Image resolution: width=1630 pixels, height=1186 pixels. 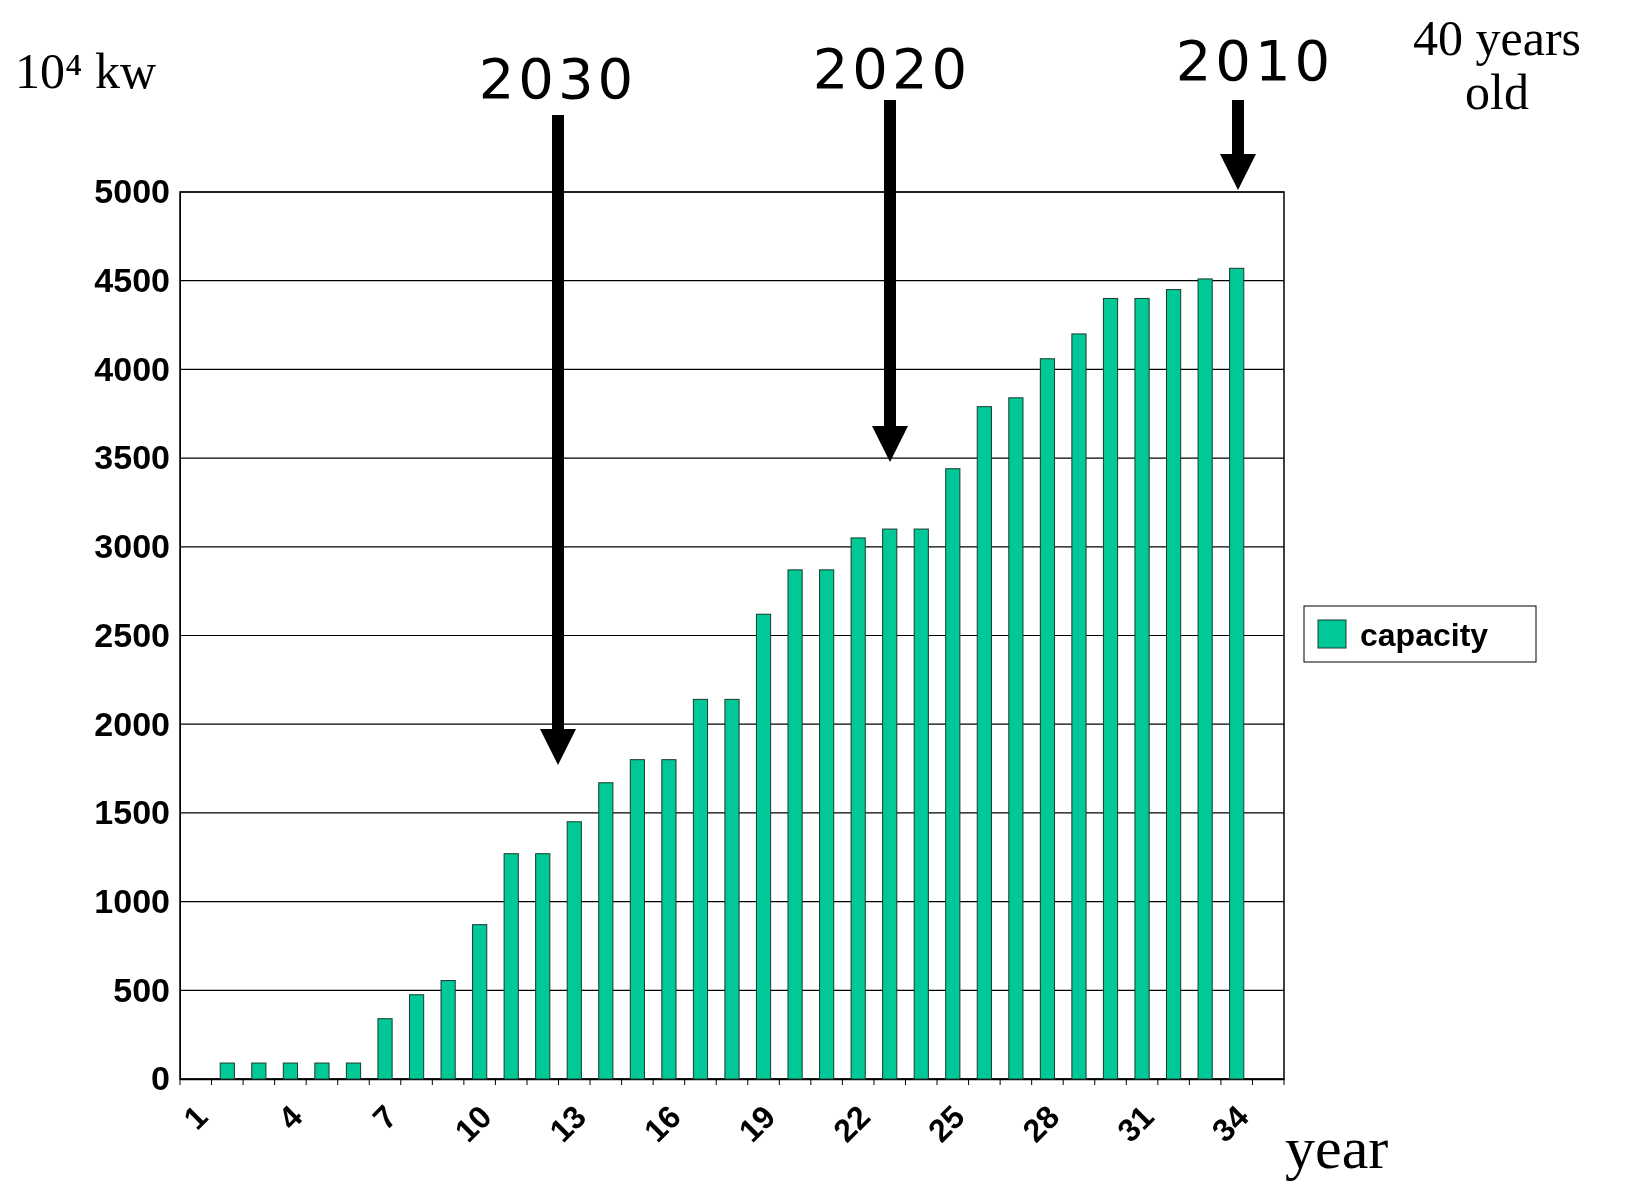 What do you see at coordinates (1424, 635) in the screenshot?
I see `legend-label: capacity` at bounding box center [1424, 635].